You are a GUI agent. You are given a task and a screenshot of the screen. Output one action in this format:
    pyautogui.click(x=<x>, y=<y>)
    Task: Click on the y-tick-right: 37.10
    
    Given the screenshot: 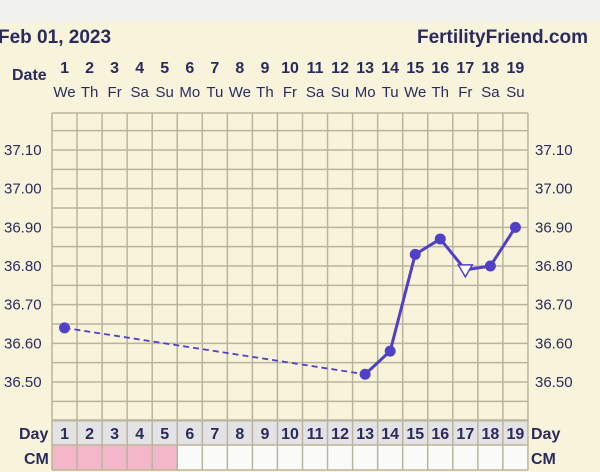 What is the action you would take?
    pyautogui.click(x=554, y=150)
    